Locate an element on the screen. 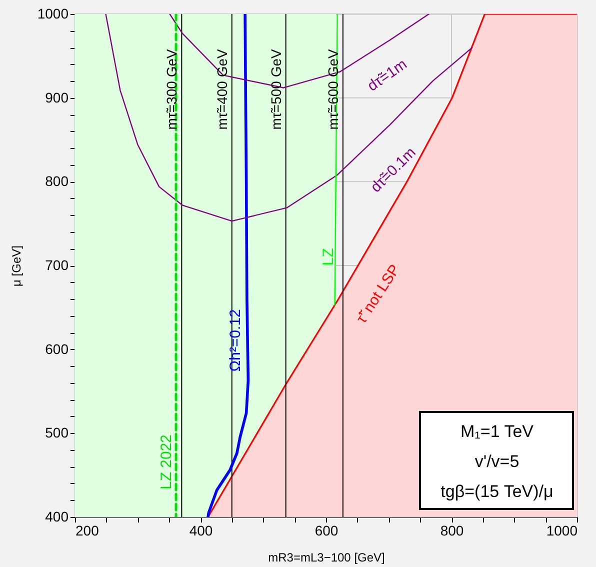 Image resolution: width=596 pixels, height=567 pixels. y-tick-label: 1000 is located at coordinates (53, 14).